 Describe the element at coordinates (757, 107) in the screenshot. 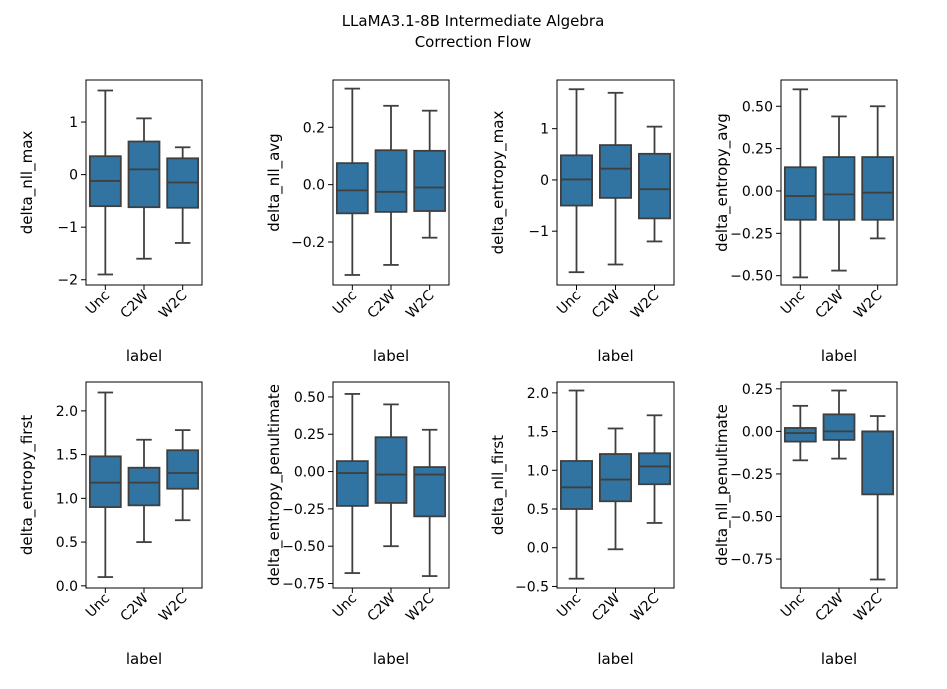

I see `y-tick-label: 0.50` at that location.